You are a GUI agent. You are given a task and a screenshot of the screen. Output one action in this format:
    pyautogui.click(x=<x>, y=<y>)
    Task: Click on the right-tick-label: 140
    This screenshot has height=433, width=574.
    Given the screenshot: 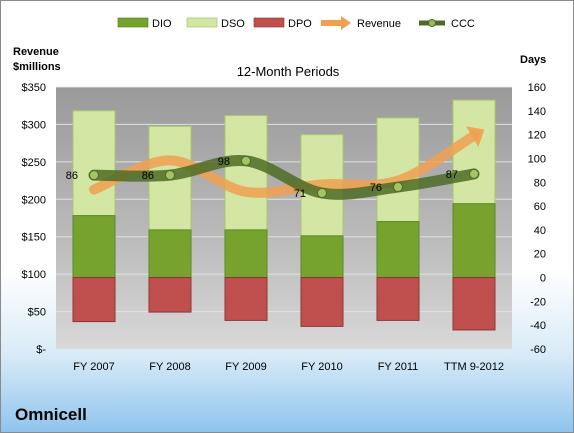 What is the action you would take?
    pyautogui.click(x=537, y=112)
    